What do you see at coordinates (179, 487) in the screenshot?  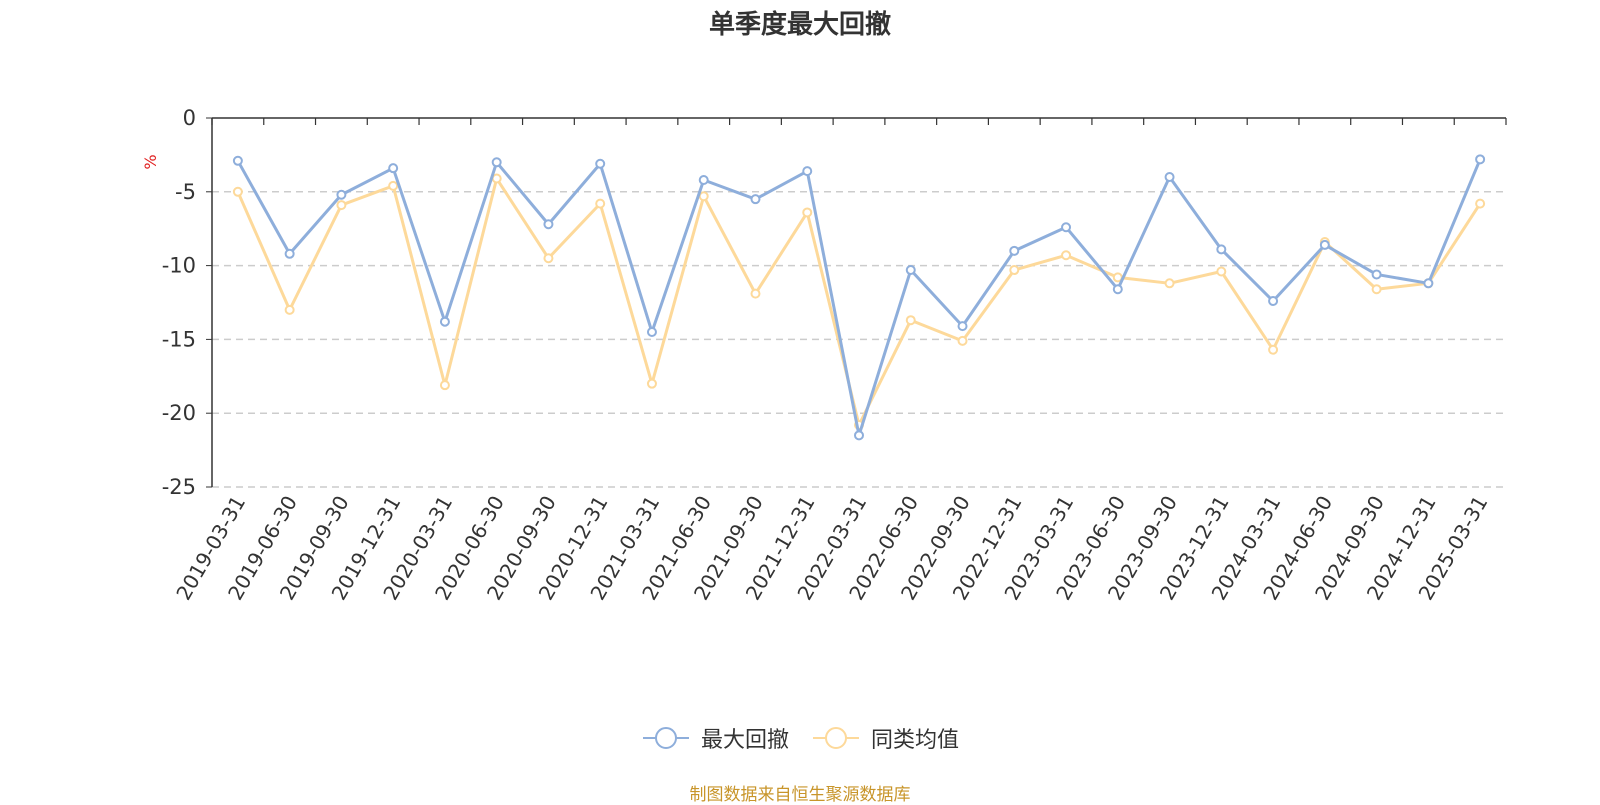 I see `y-tick-label: -25` at bounding box center [179, 487].